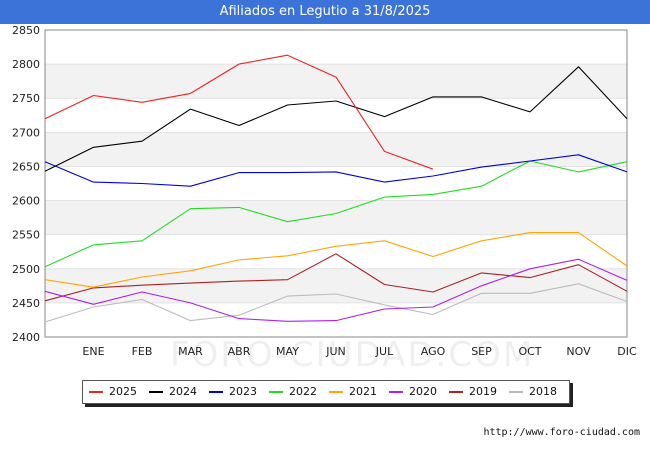 The image size is (650, 450). Describe the element at coordinates (183, 391) in the screenshot. I see `legend-label: 2024` at that location.